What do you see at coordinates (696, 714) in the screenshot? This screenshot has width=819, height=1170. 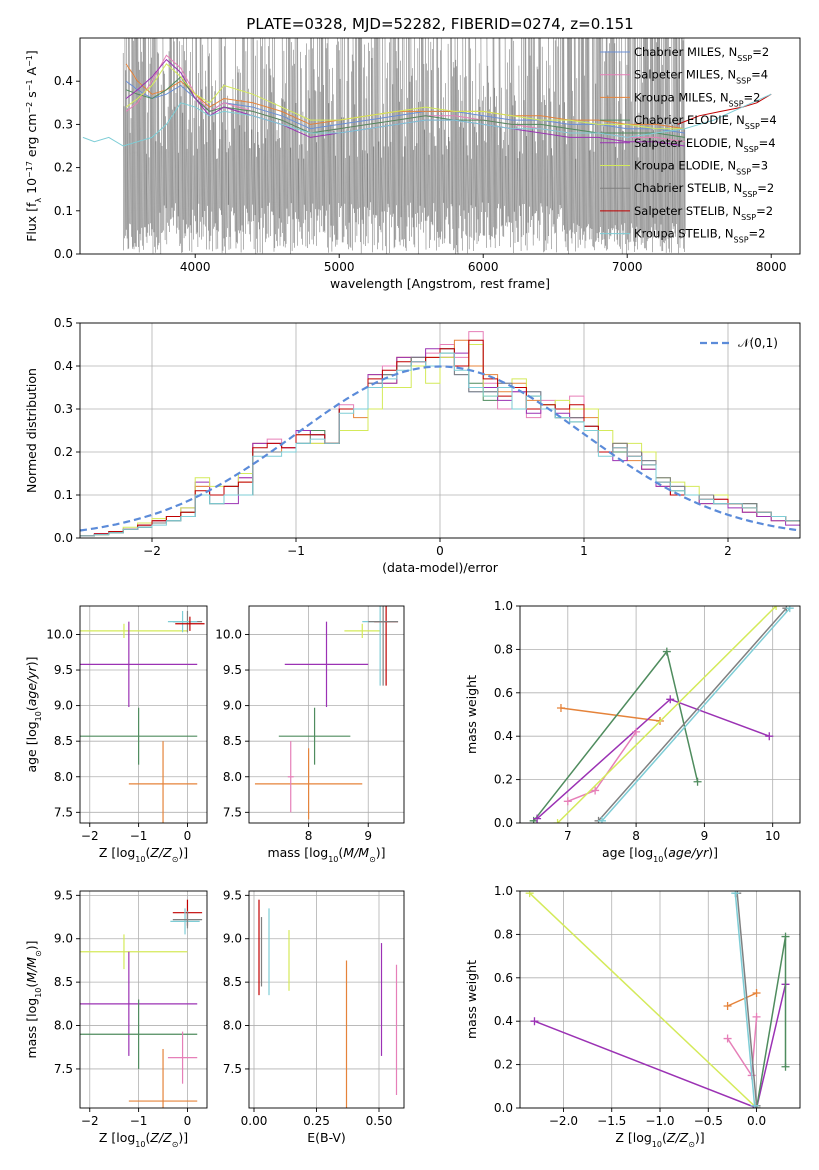 I see `line-kroupa_stelib` at bounding box center [696, 714].